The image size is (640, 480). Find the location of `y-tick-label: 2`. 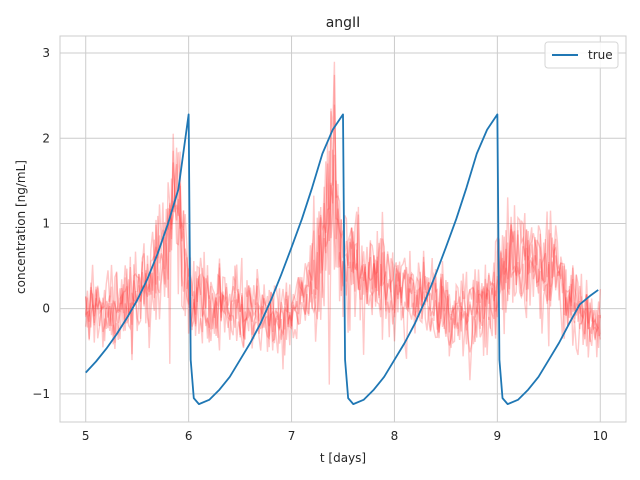

y-tick-label: 2 is located at coordinates (46, 138).